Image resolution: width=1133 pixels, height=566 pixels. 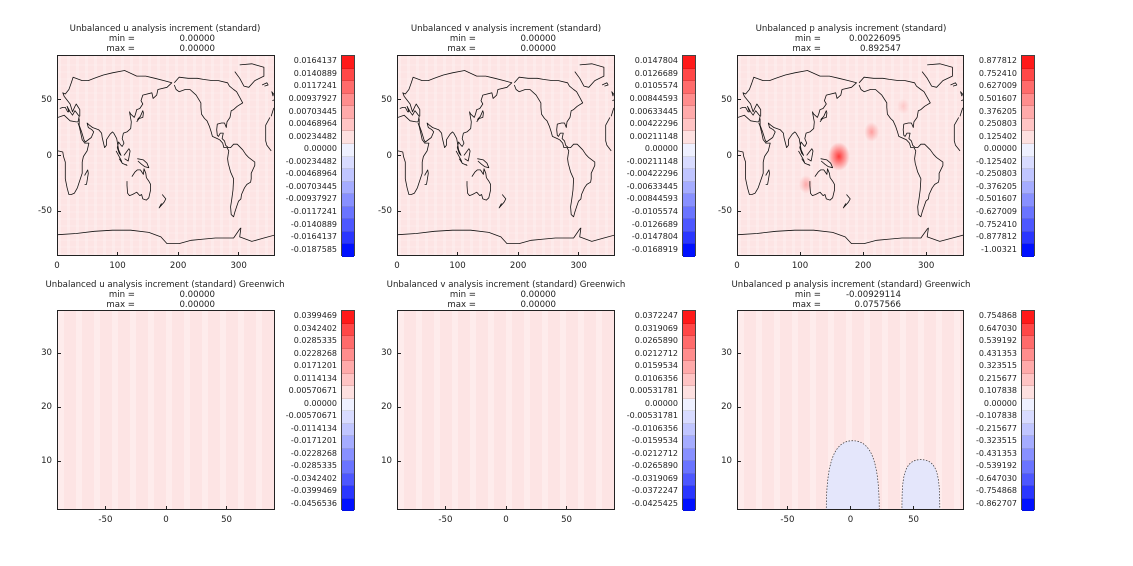 What do you see at coordinates (656, 61) in the screenshot?
I see `colorbar-label: 0.0147804` at bounding box center [656, 61].